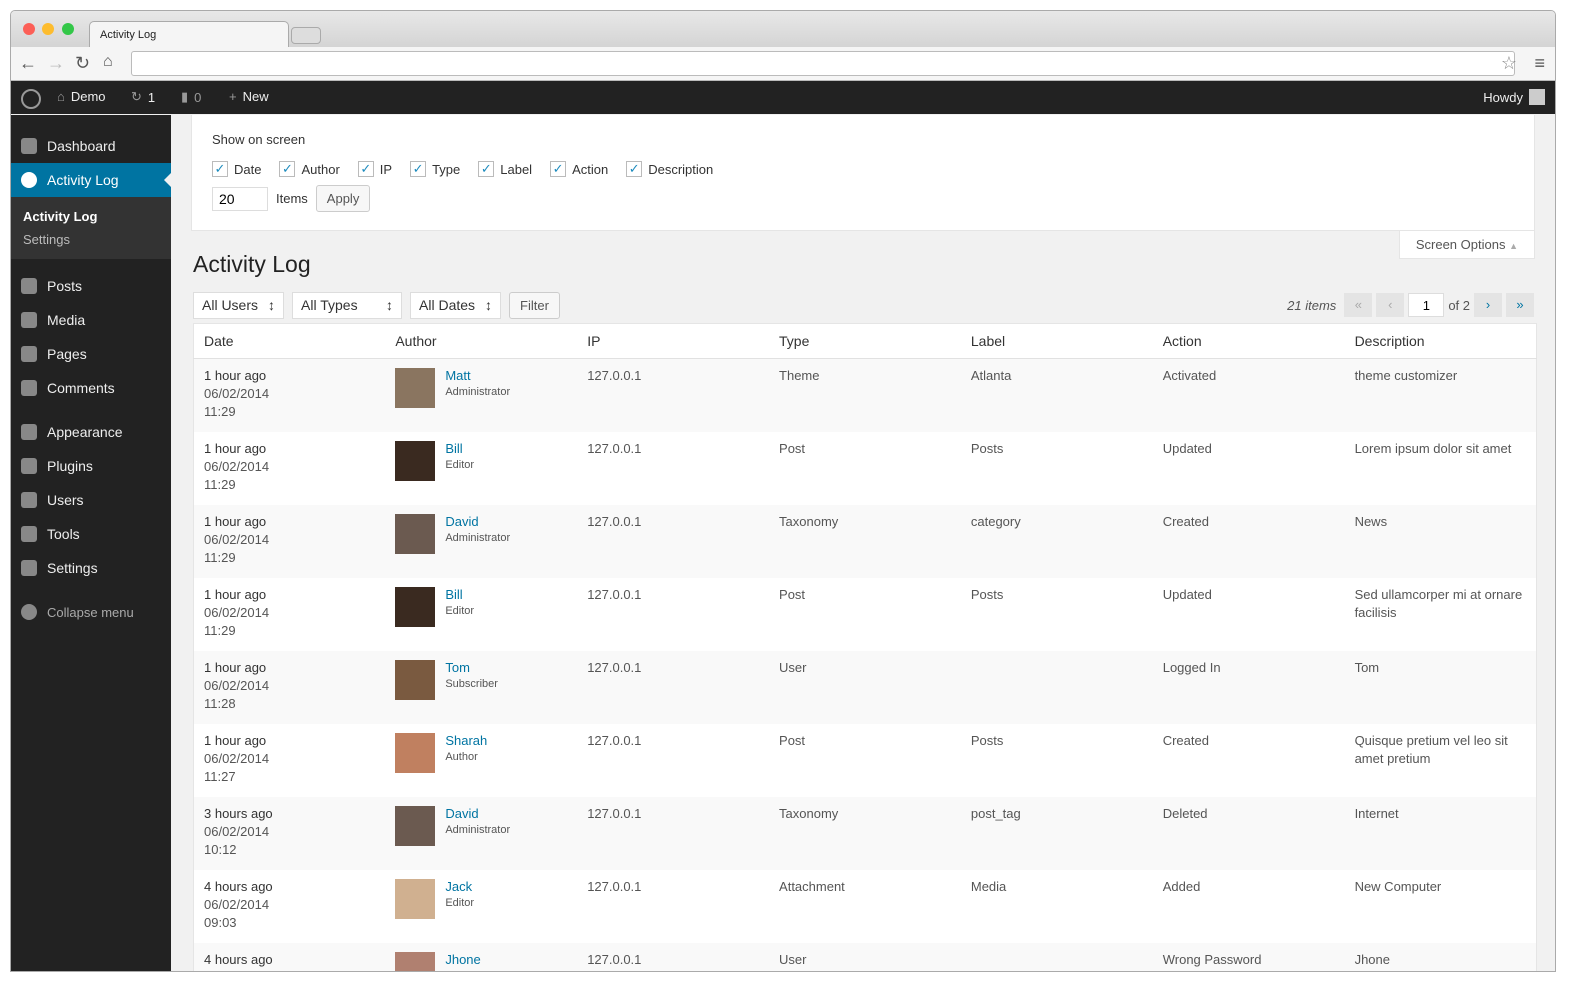 This screenshot has width=1570, height=983. I want to click on sidebar-item-pages: Pages, so click(91, 354).